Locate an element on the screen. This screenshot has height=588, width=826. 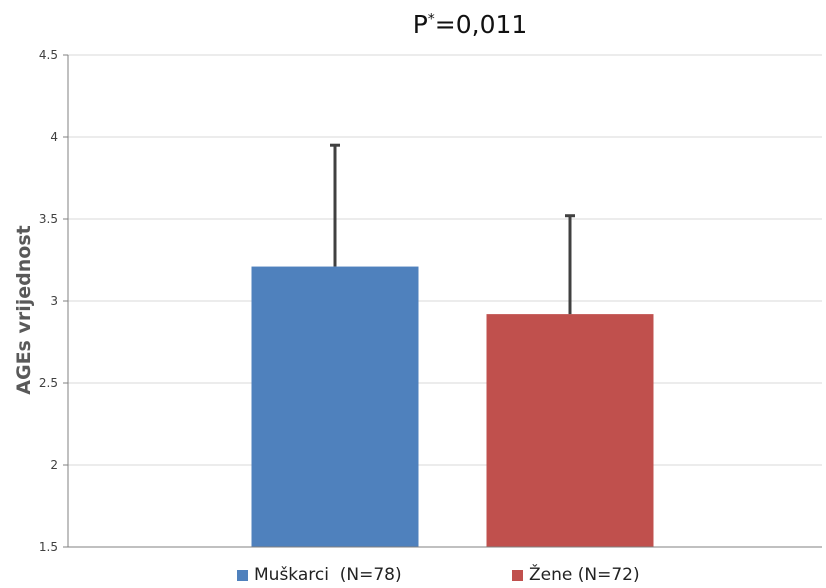
chart-title: P*=0,011 is located at coordinates (413, 24).